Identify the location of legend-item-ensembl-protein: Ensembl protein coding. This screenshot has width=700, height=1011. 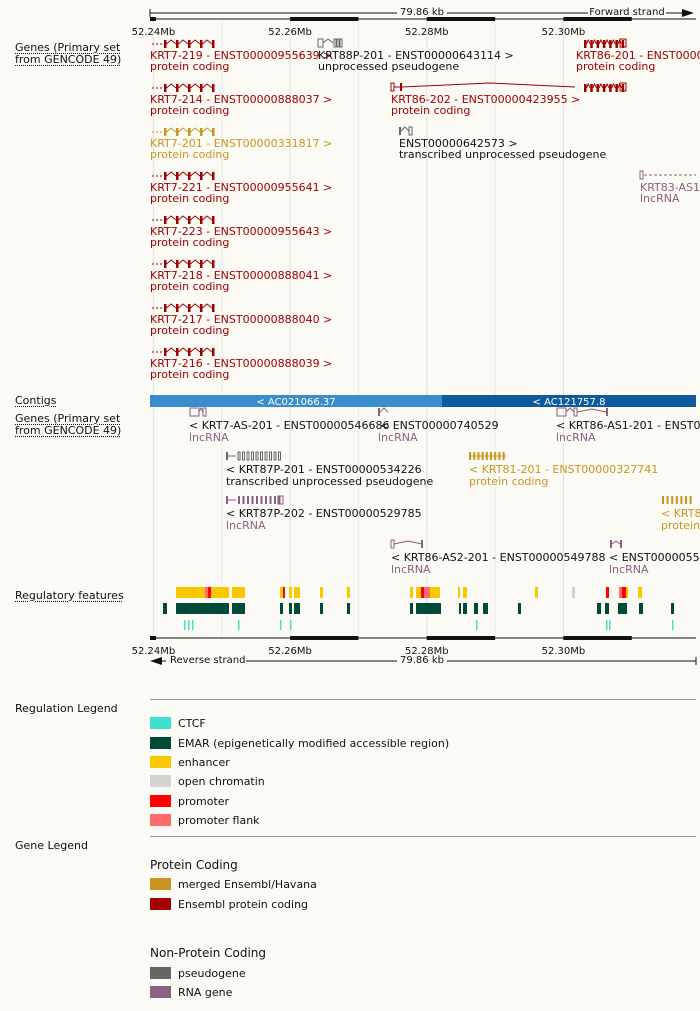
(229, 904).